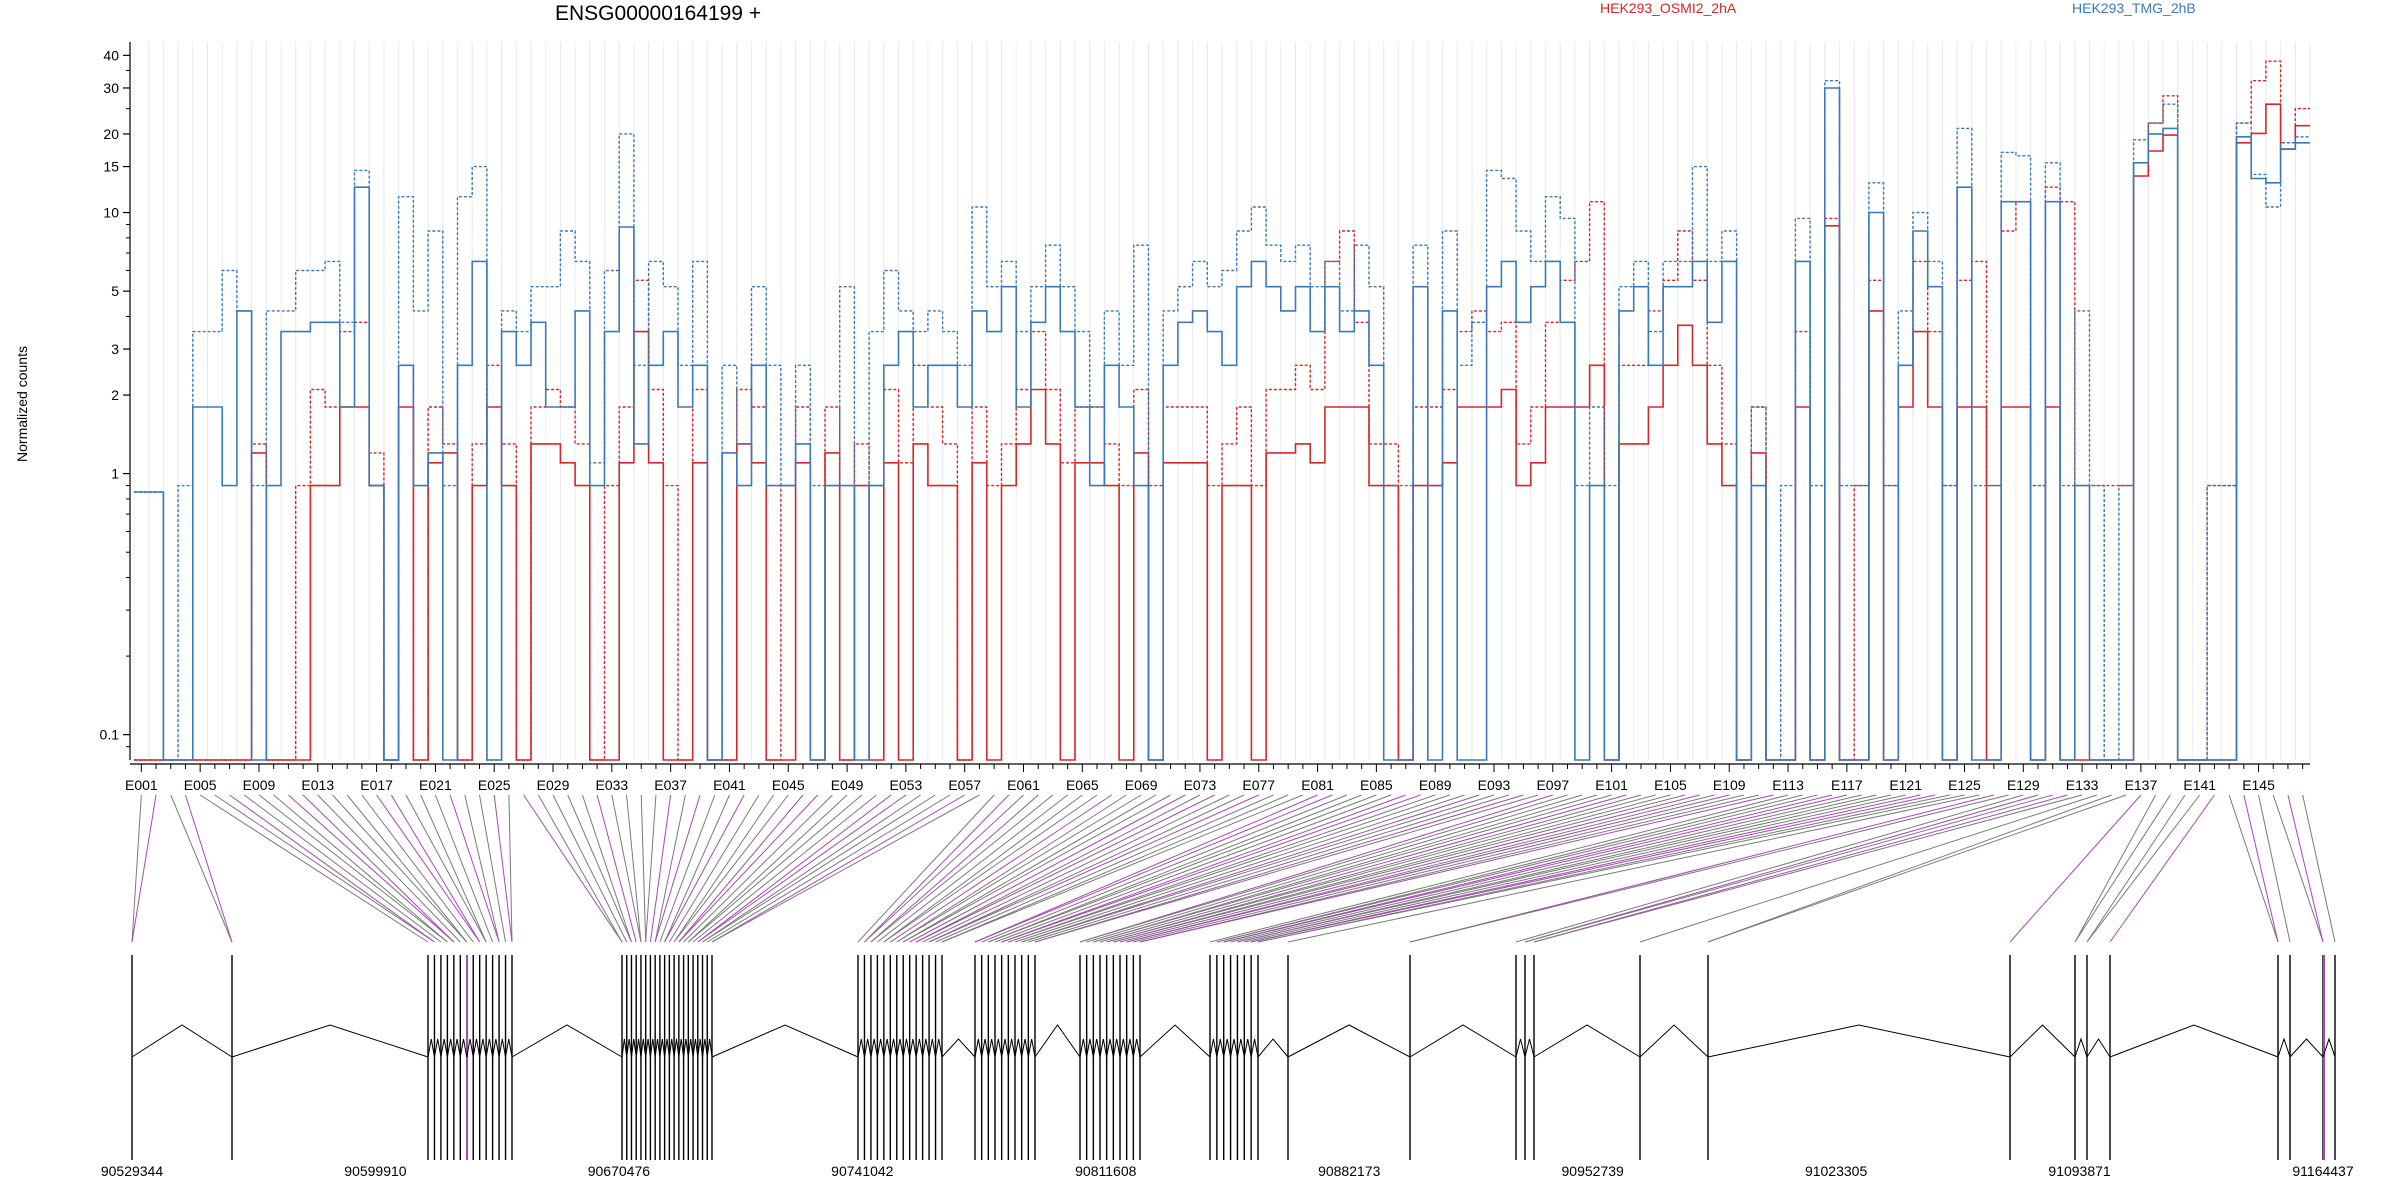 This screenshot has height=1200, width=2400. Describe the element at coordinates (1200, 785) in the screenshot. I see `x-tick-label: E073` at that location.